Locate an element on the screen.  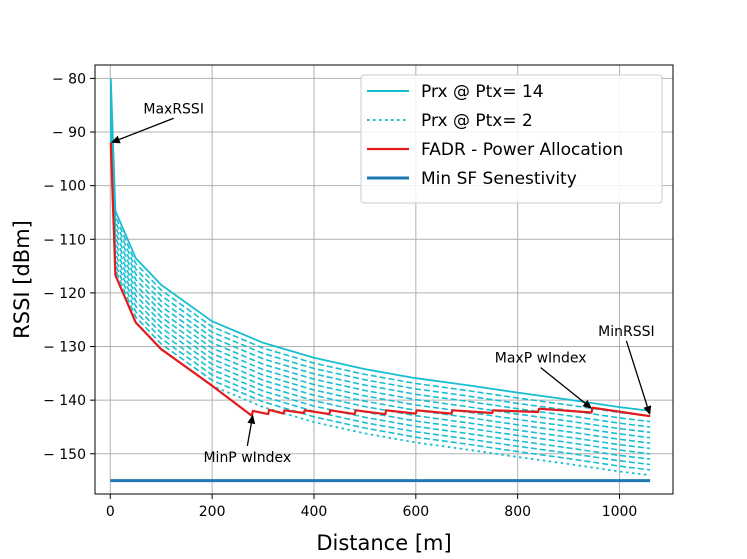
maxp-windex-annotation-arrowhead is located at coordinates (587, 404).